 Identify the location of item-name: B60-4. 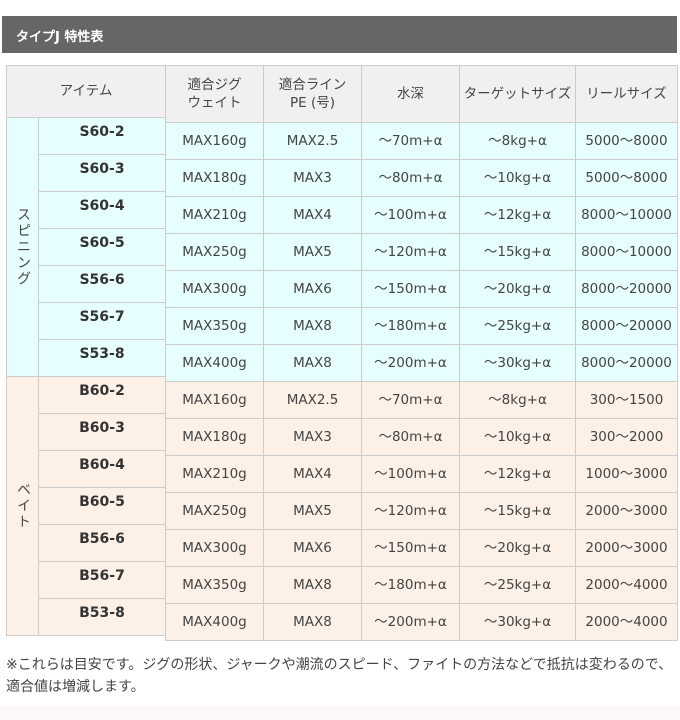
(102, 469).